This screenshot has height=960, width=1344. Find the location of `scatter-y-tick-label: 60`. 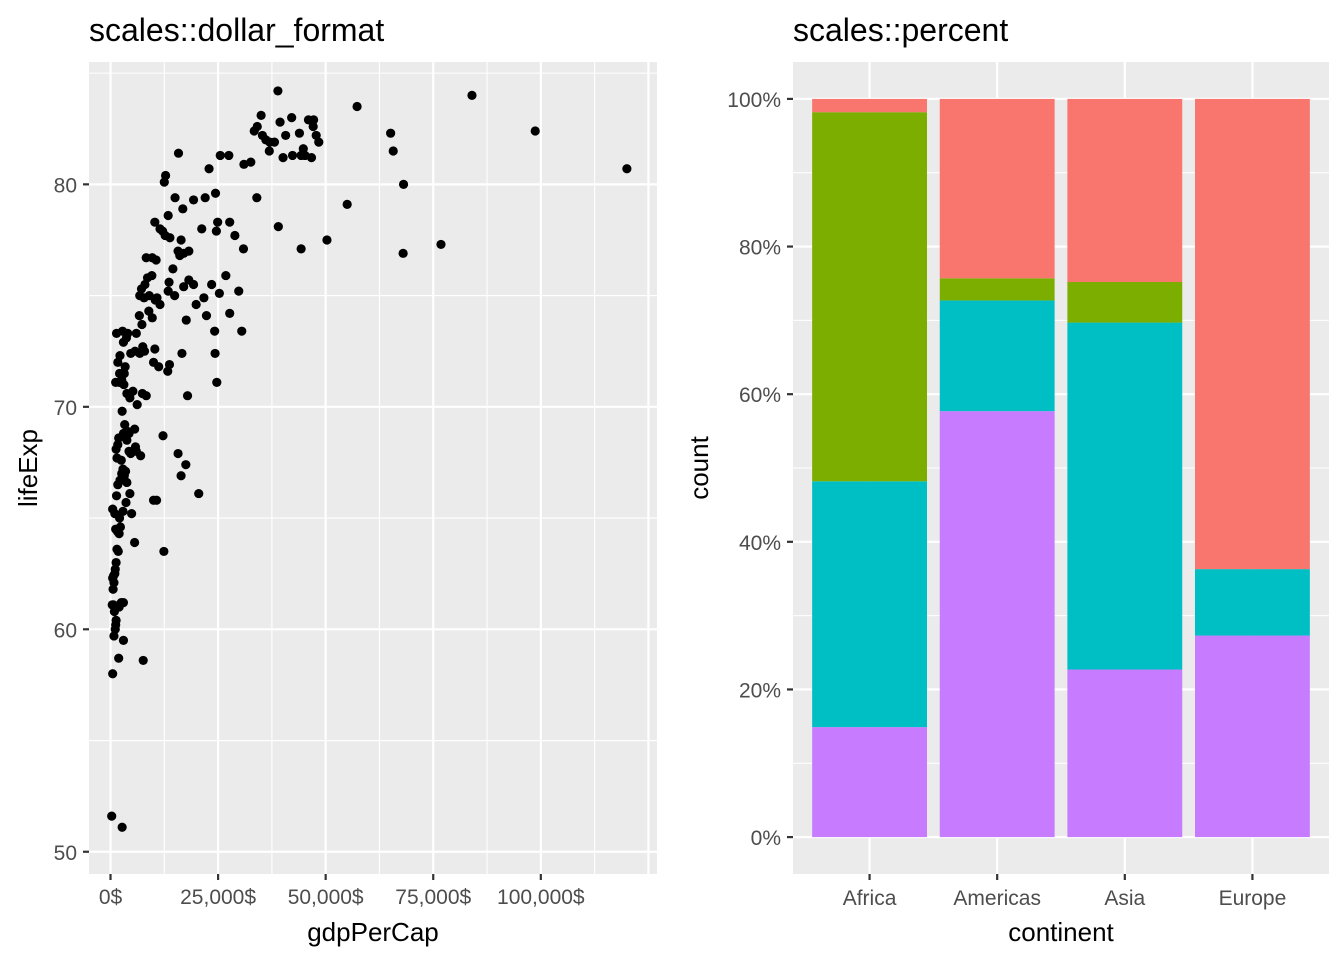

scatter-y-tick-label: 60 is located at coordinates (65, 630).